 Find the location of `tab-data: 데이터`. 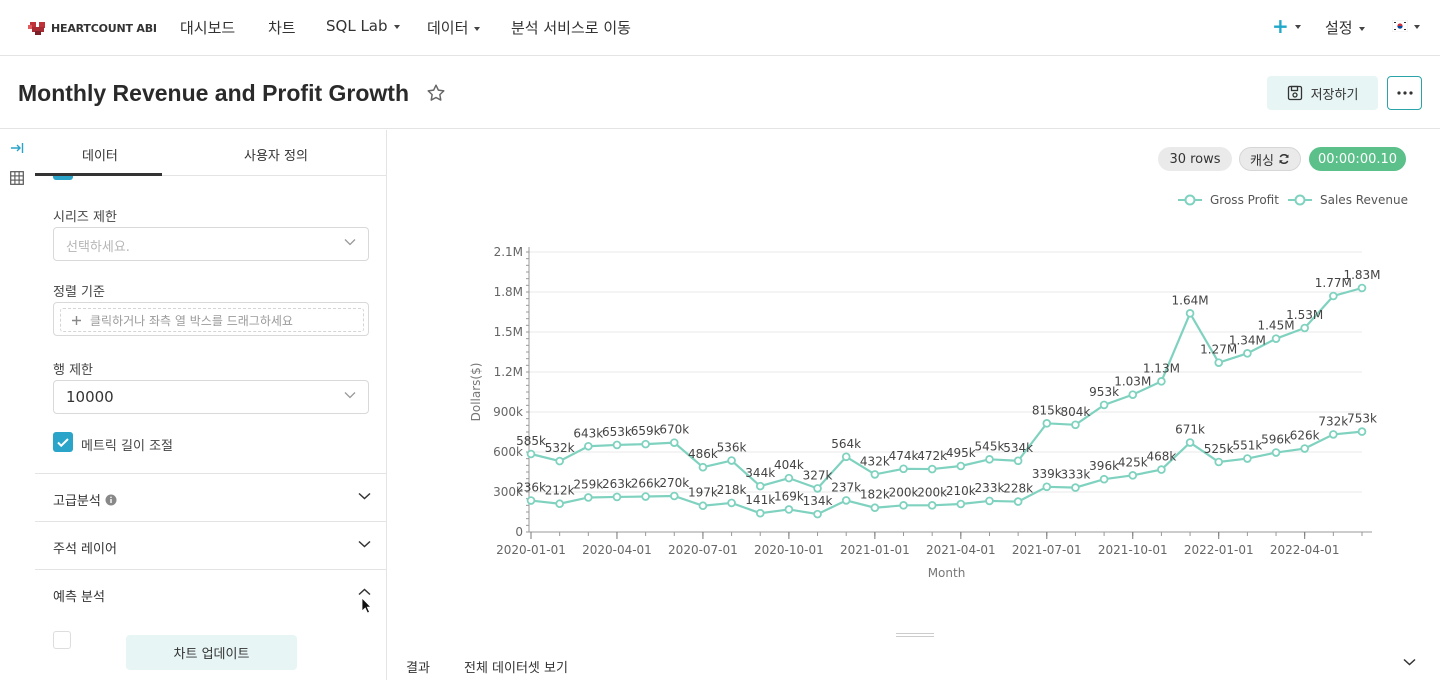

tab-data: 데이터 is located at coordinates (100, 156).